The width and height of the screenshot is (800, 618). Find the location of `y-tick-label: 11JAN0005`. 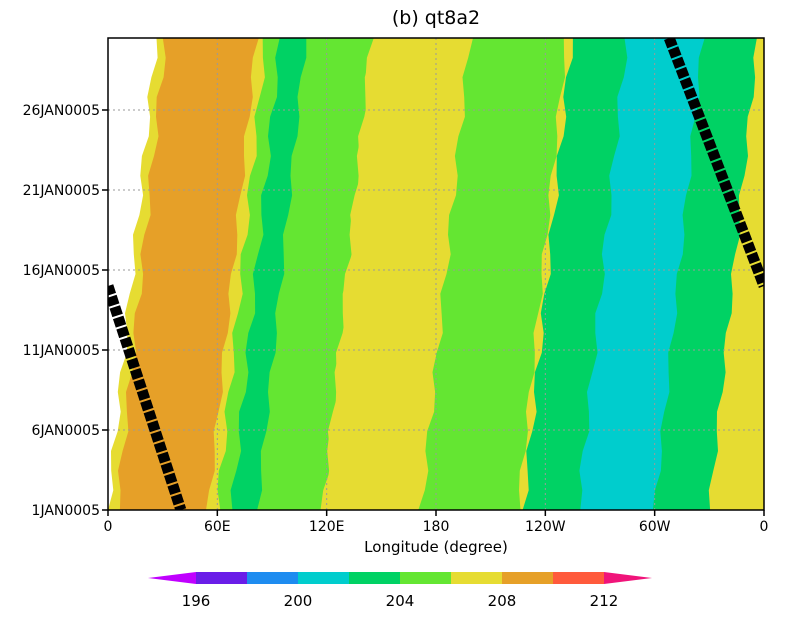

y-tick-label: 11JAN0005 is located at coordinates (61, 351).